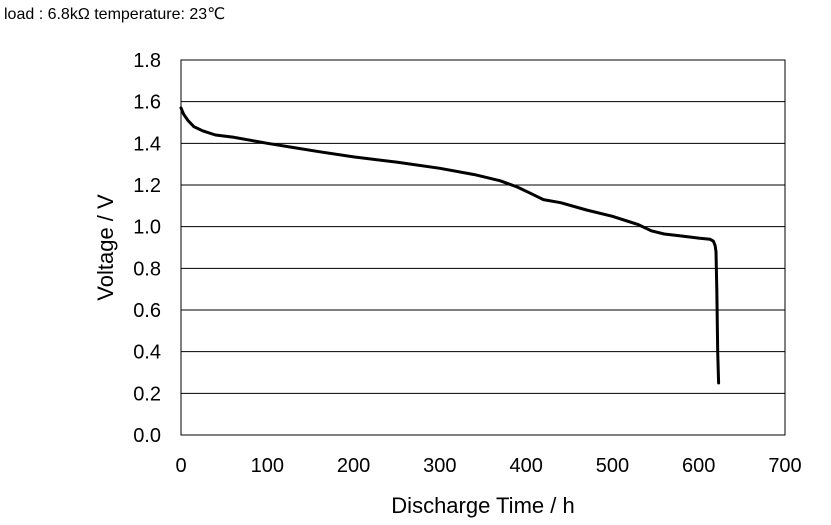  I want to click on y-tick-label: 0.6, so click(147, 311).